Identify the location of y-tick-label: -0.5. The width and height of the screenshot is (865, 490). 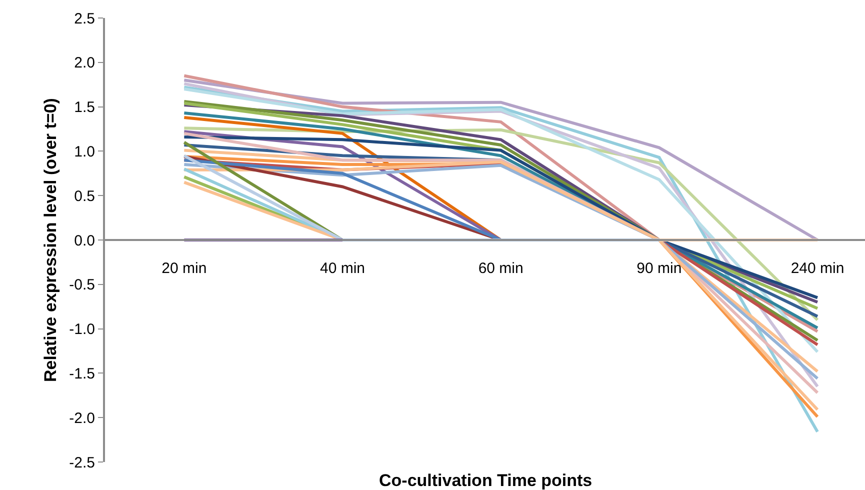
(82, 285).